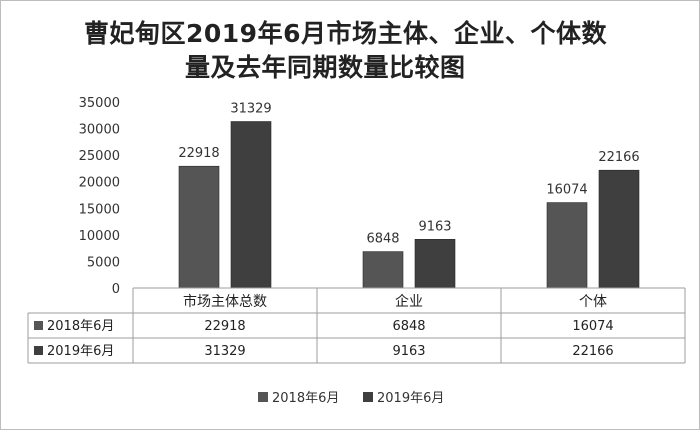  What do you see at coordinates (325, 67) in the screenshot?
I see `chart-title-line2: 量及去年同期数量比较图` at bounding box center [325, 67].